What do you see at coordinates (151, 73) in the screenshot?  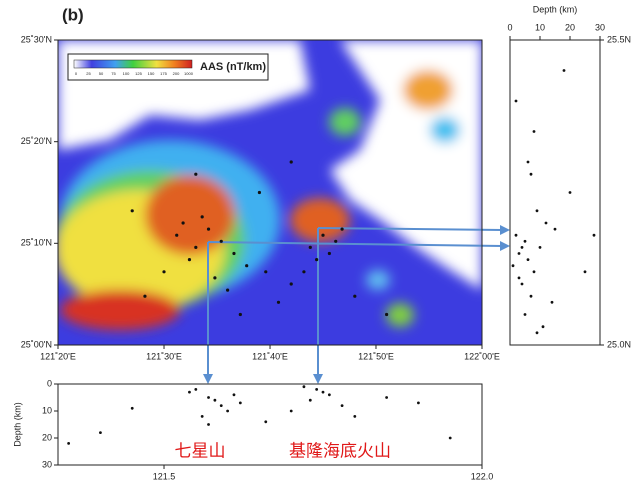 I see `colorbar-tick-label: 150` at bounding box center [151, 73].